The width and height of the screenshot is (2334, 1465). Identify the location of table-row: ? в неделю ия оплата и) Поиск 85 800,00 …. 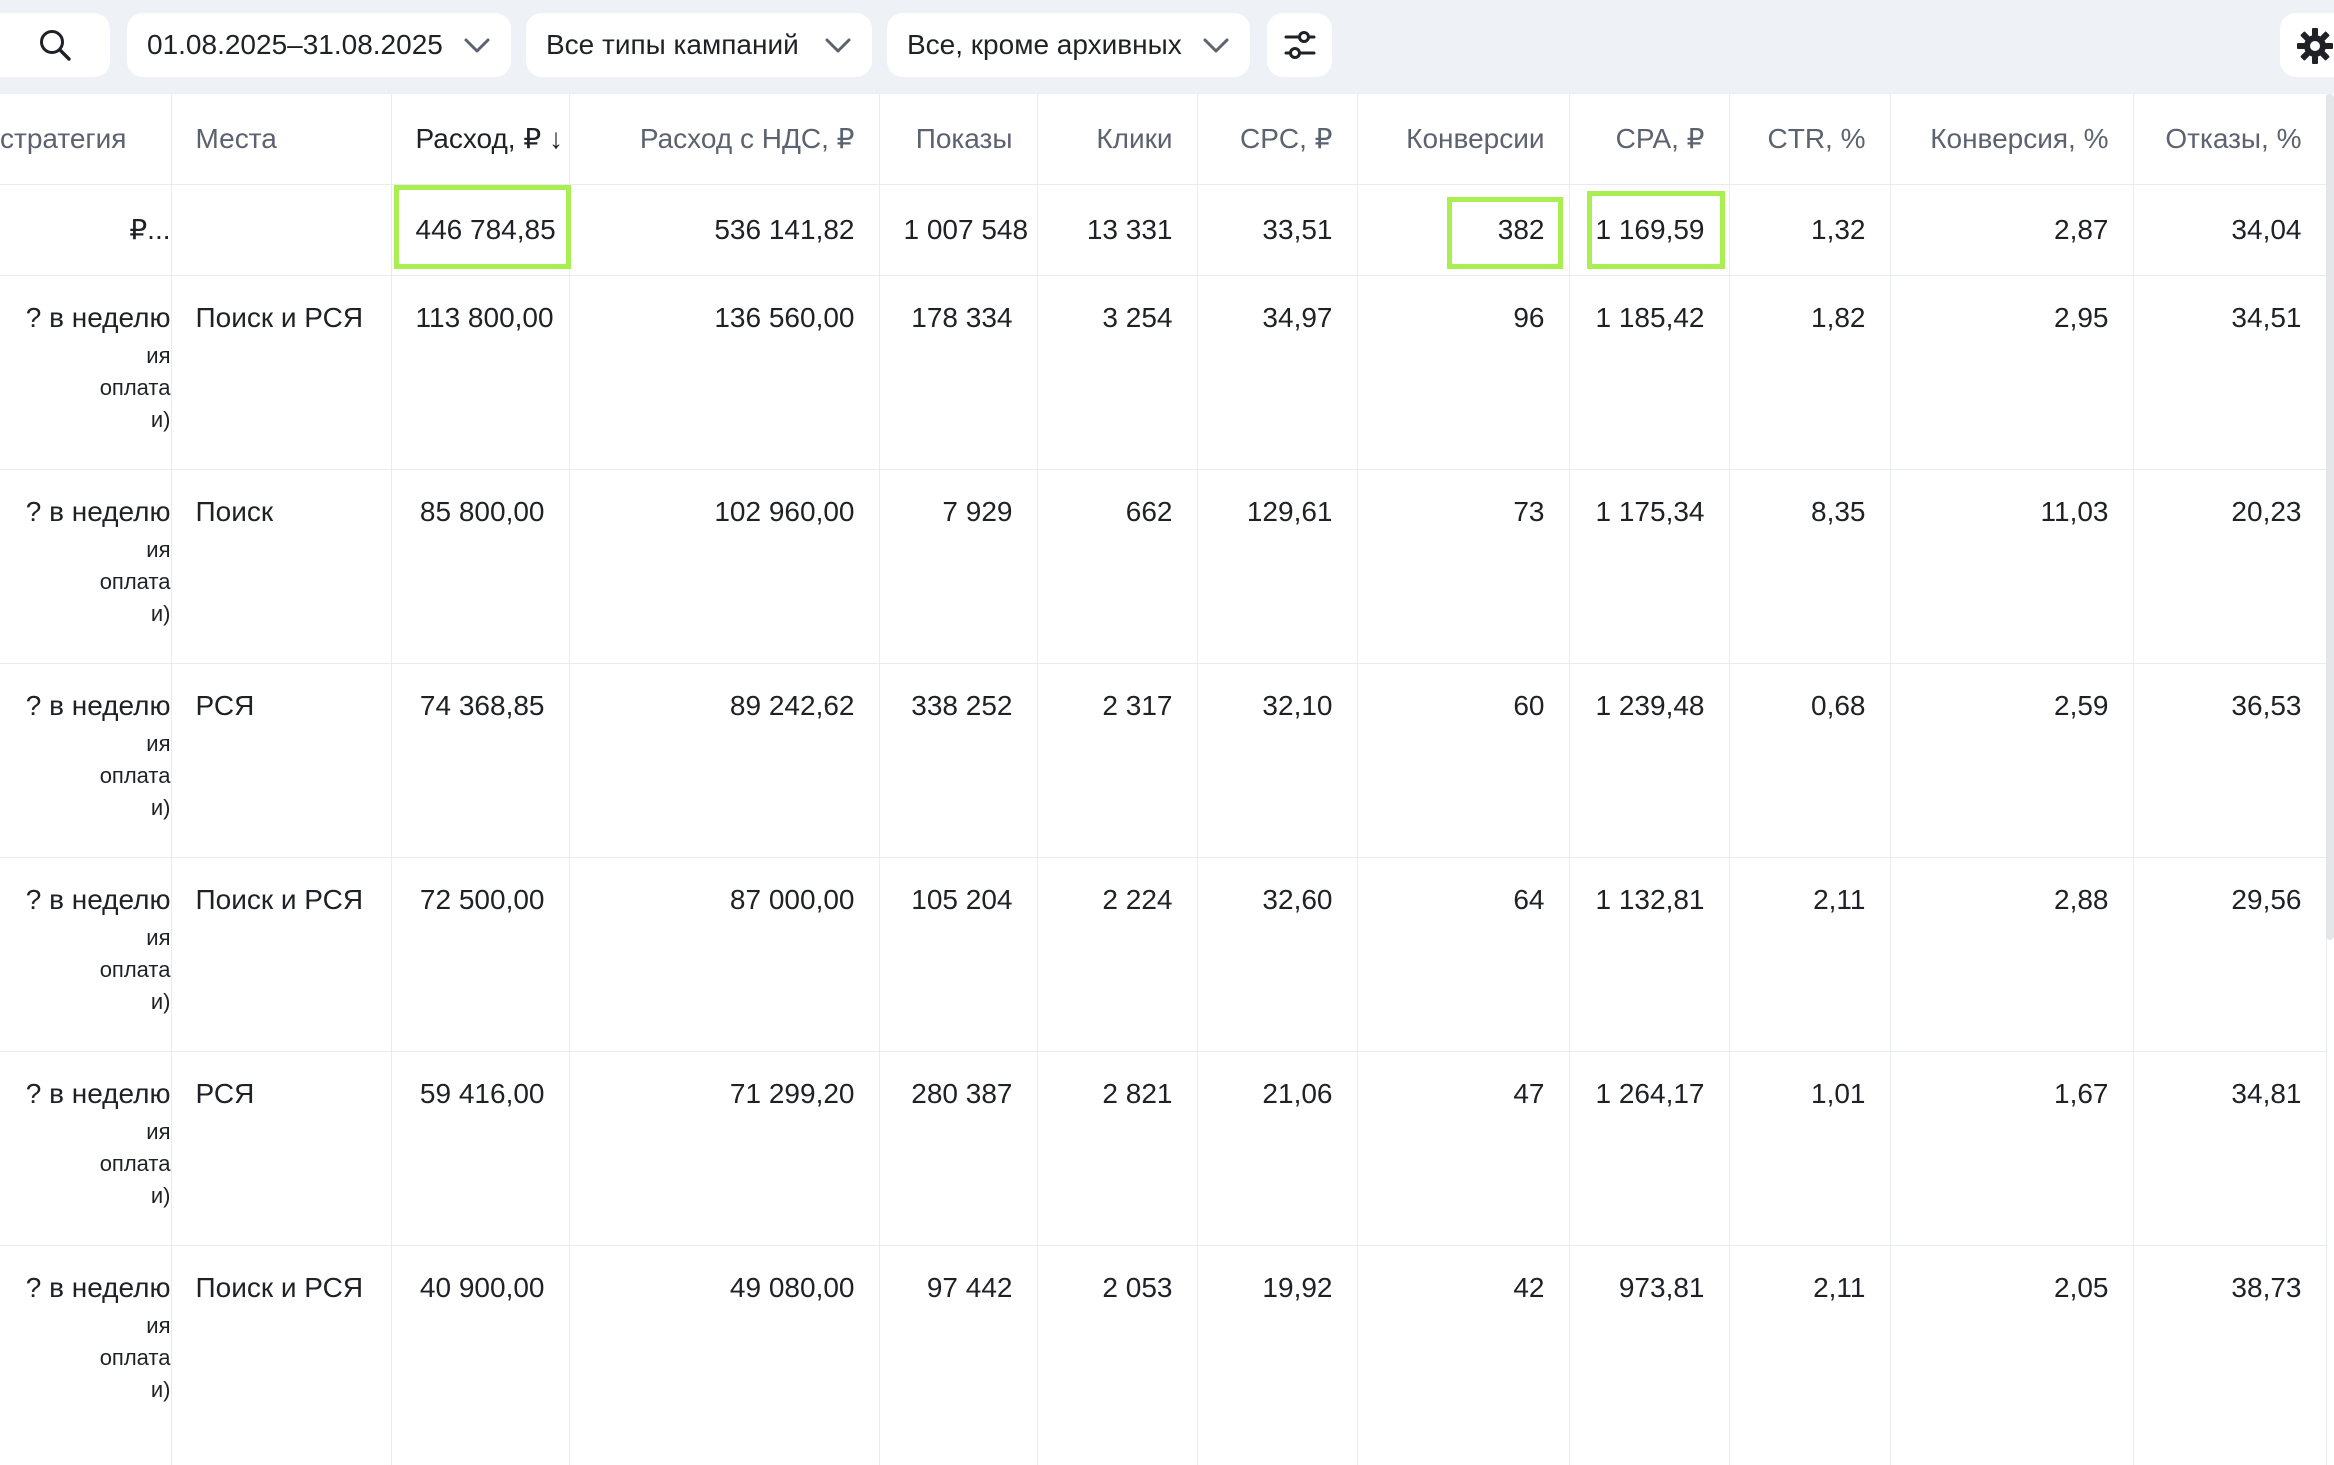
(1163, 566).